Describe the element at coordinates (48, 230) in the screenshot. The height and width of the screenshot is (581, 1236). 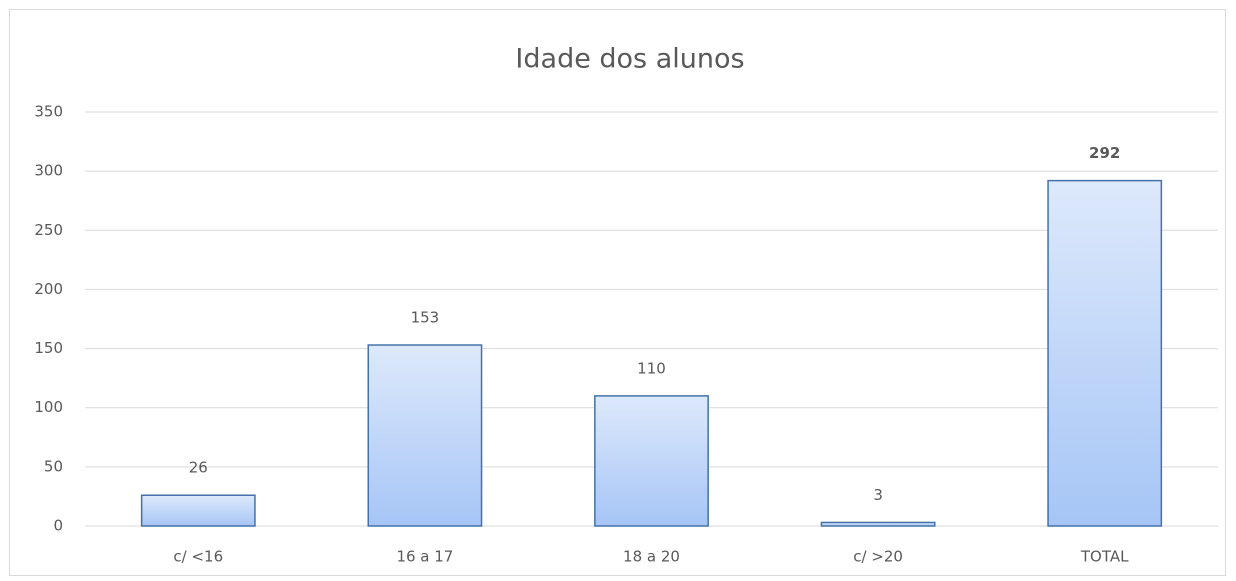
I see `y-tick-label: 250` at that location.